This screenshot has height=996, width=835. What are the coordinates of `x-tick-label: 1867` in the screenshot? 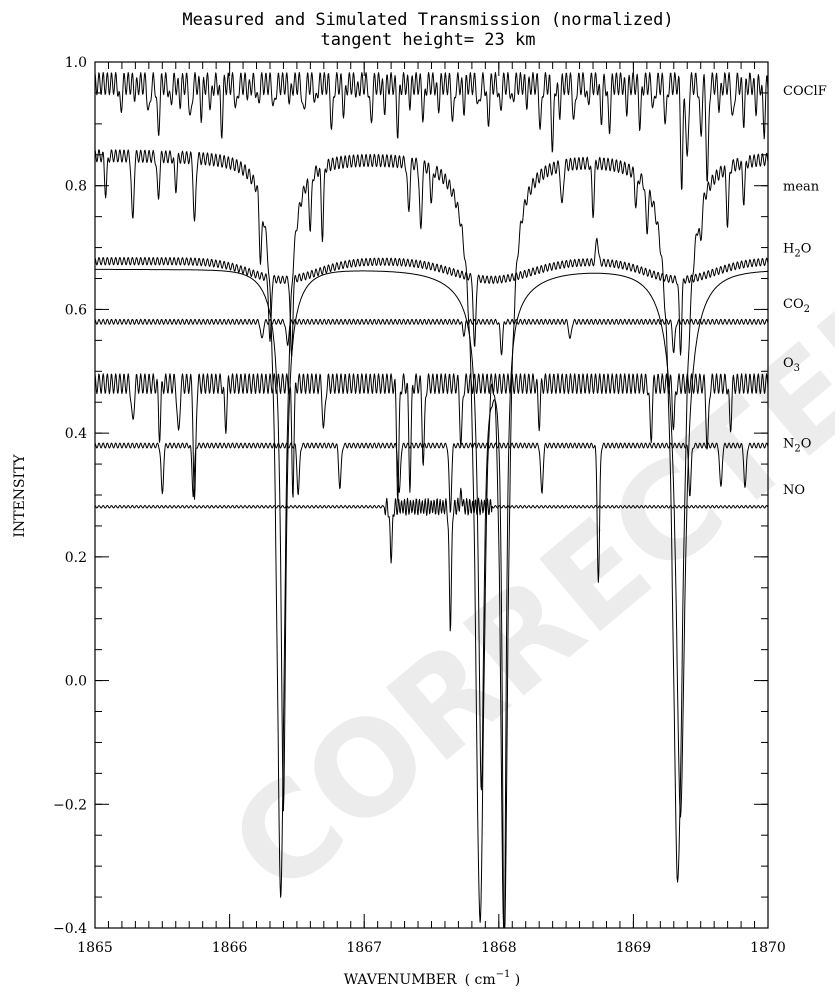 It's located at (364, 948).